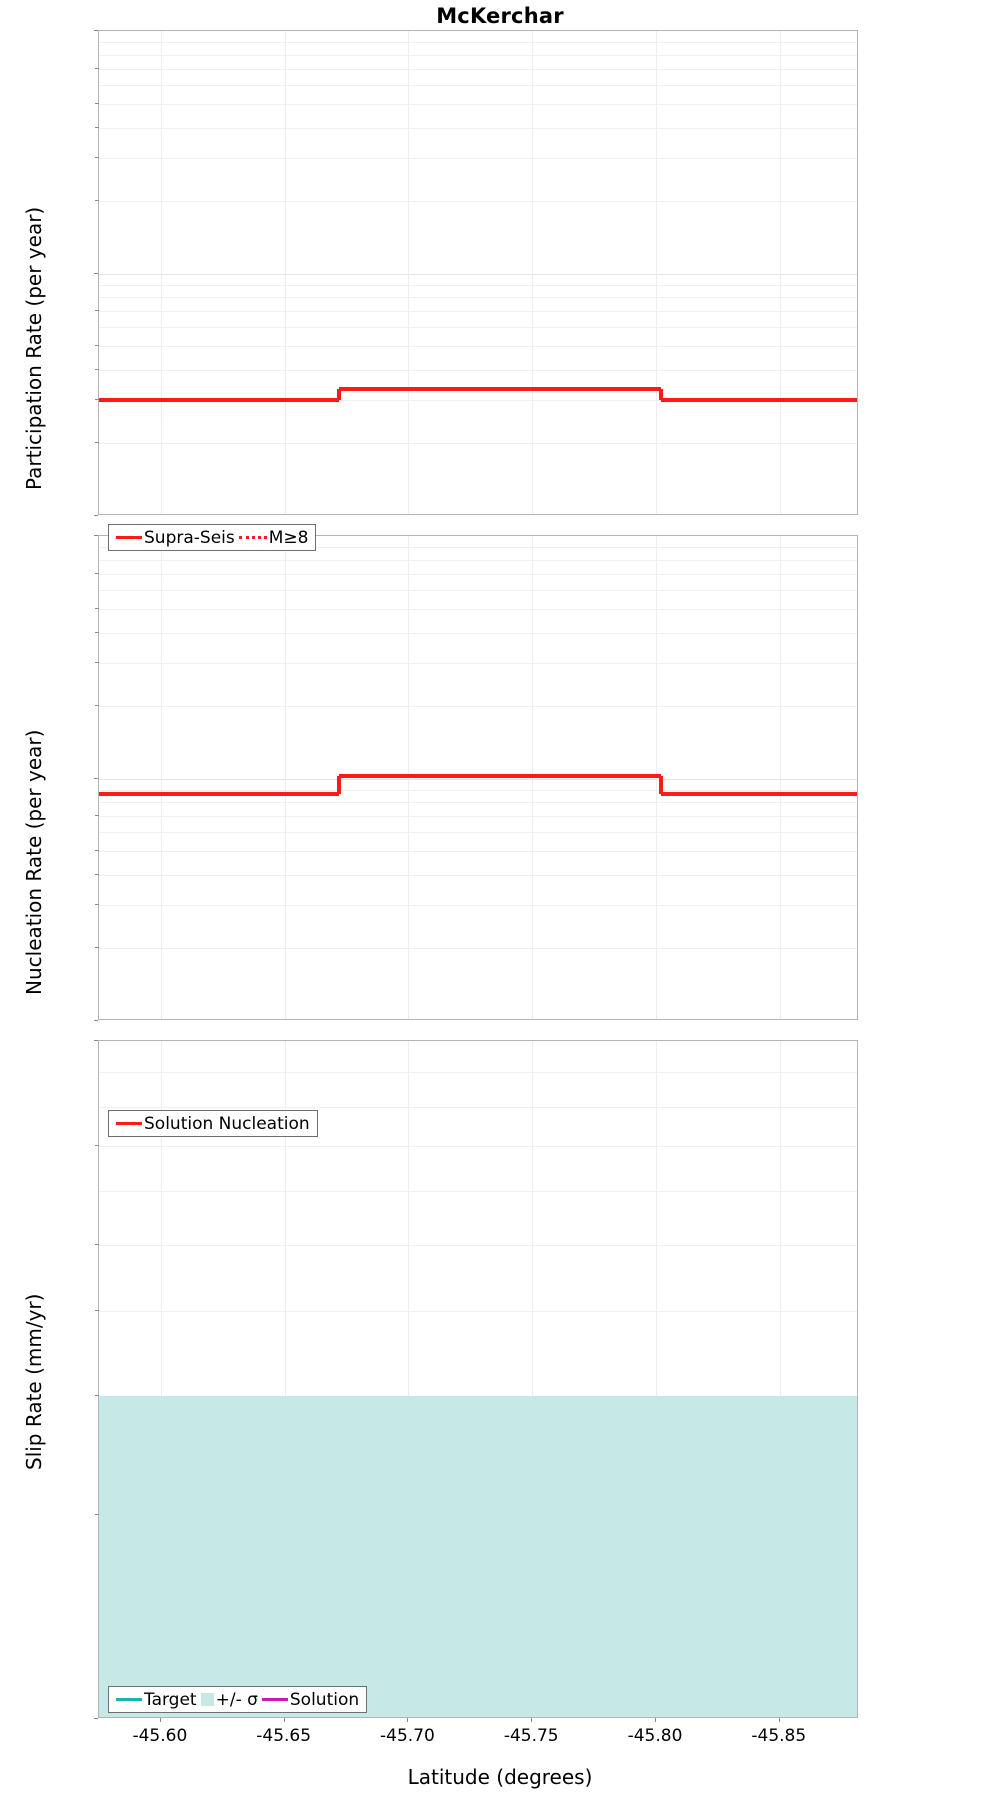 The height and width of the screenshot is (1800, 1000). I want to click on legend-entry-supra-seis: Supra-Seis, so click(175, 538).